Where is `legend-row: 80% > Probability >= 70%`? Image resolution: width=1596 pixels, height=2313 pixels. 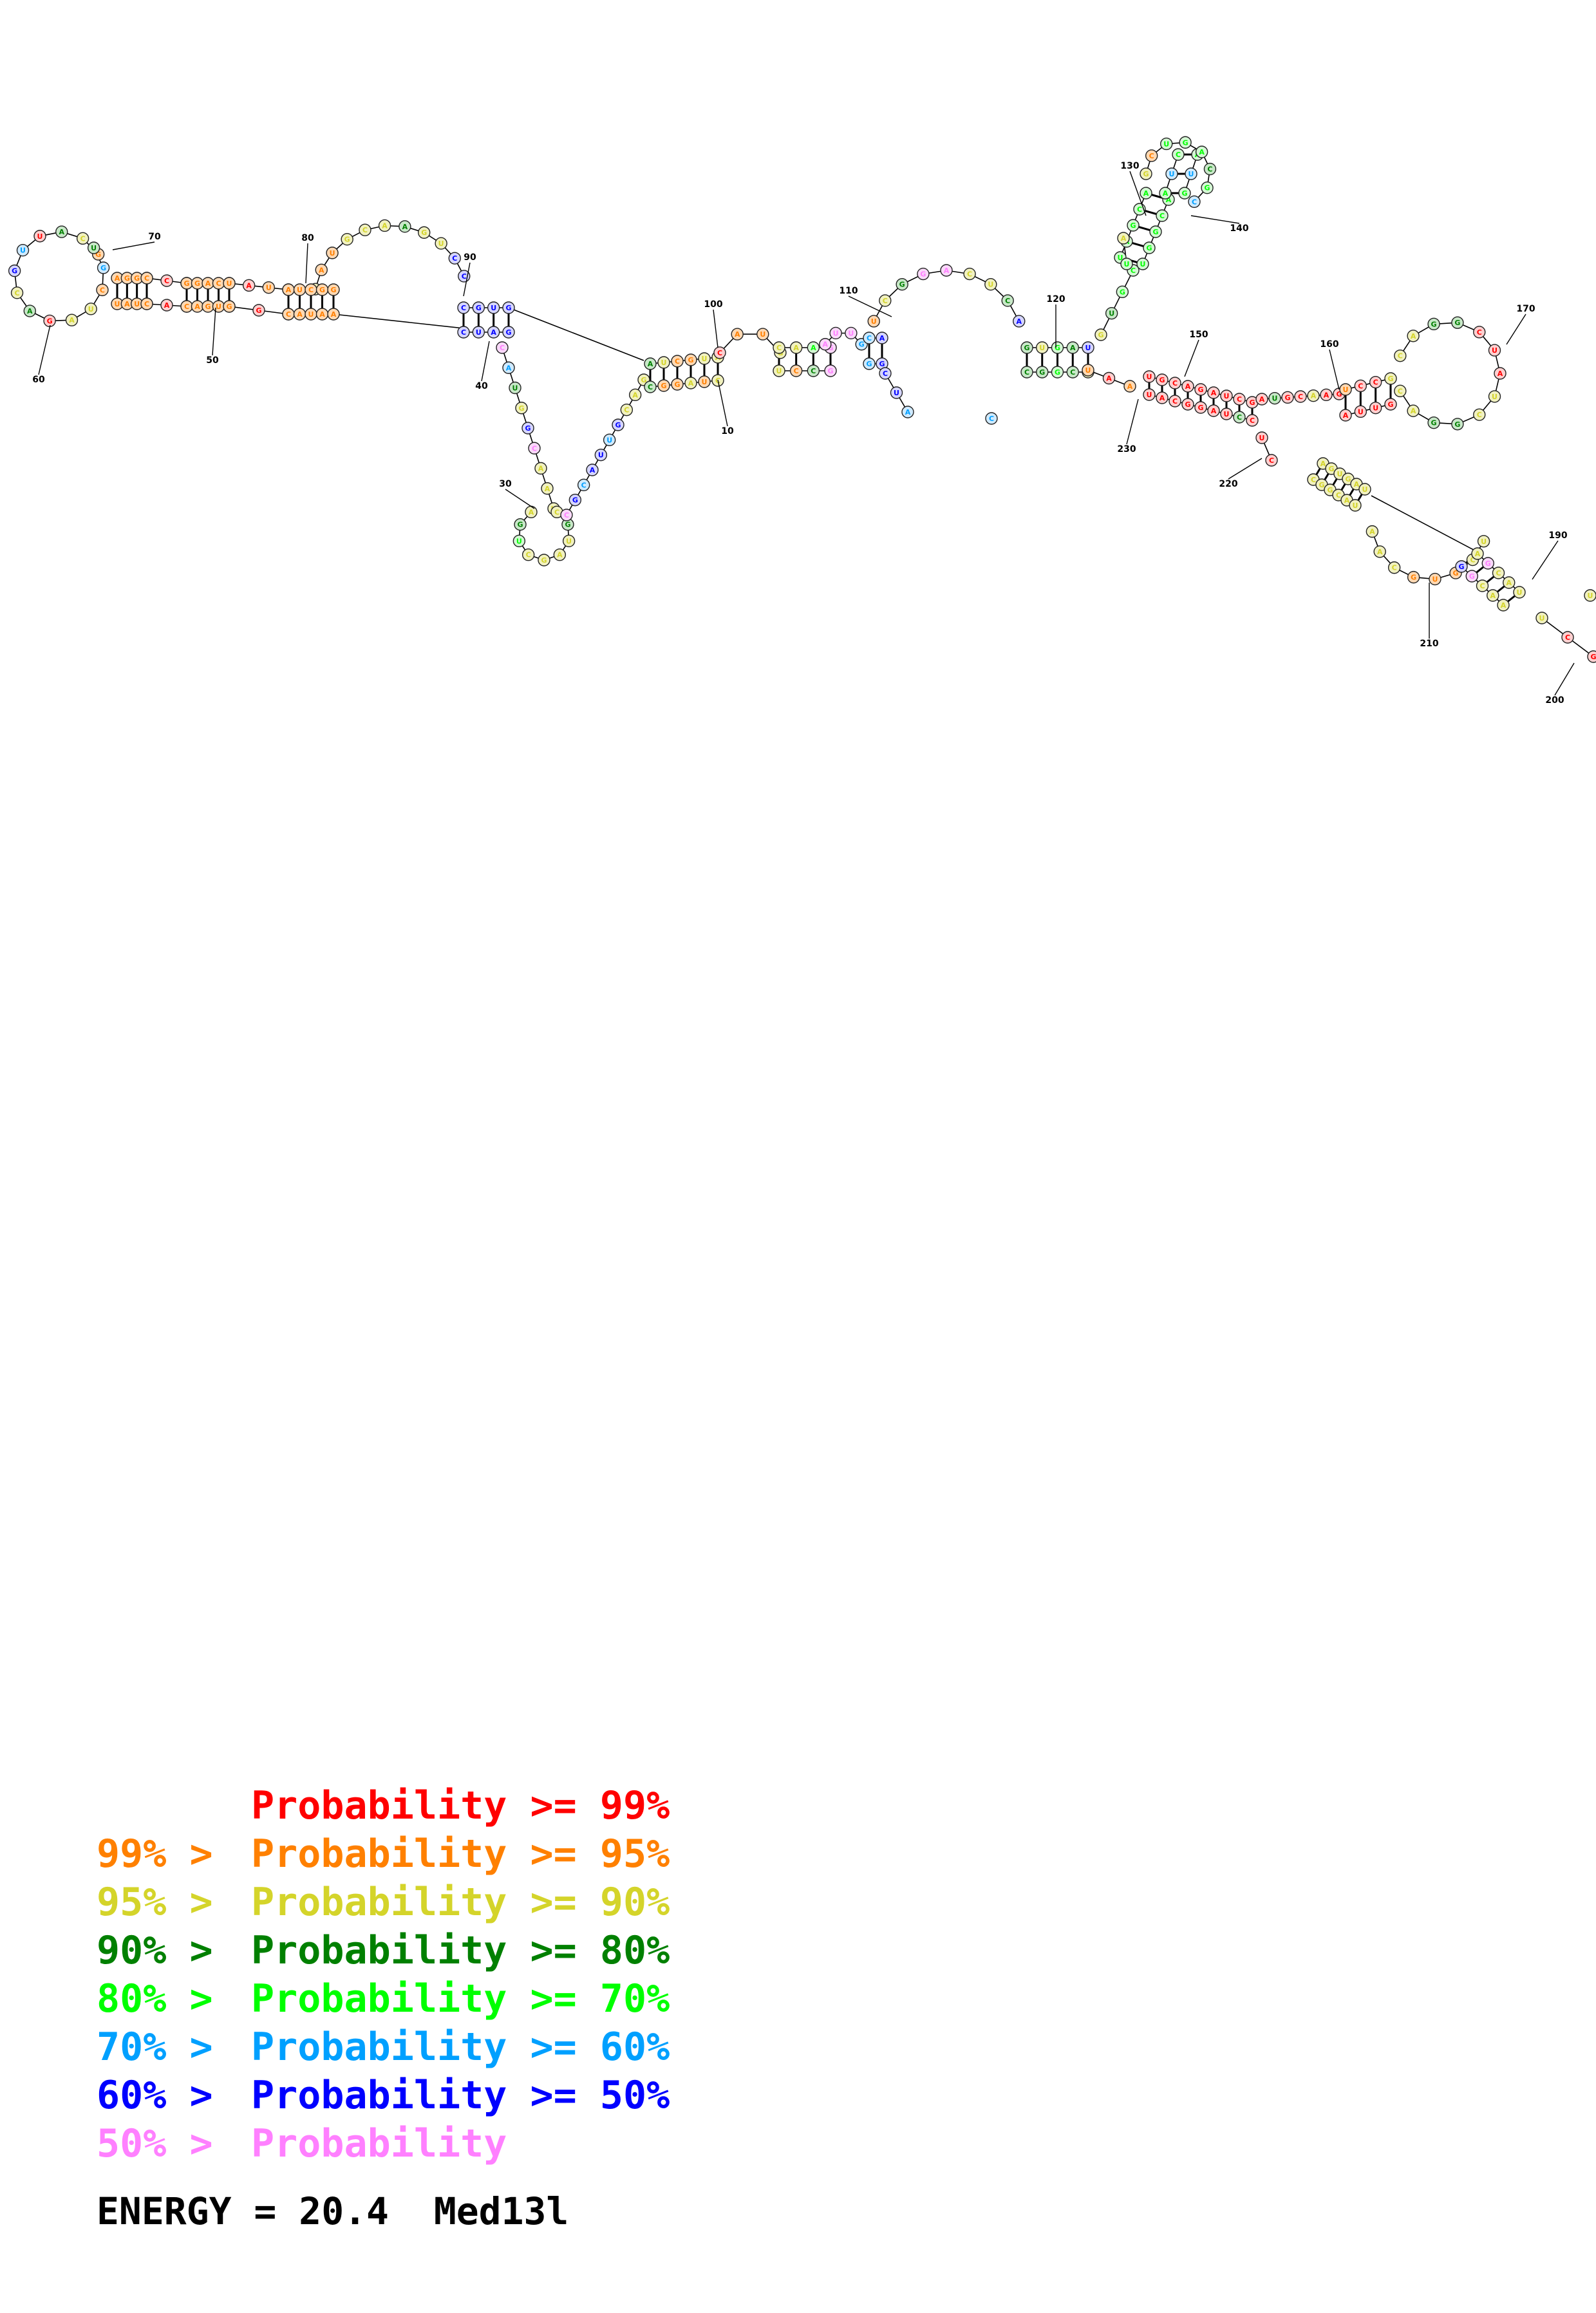 legend-row: 80% > Probability >= 70% is located at coordinates (418, 1999).